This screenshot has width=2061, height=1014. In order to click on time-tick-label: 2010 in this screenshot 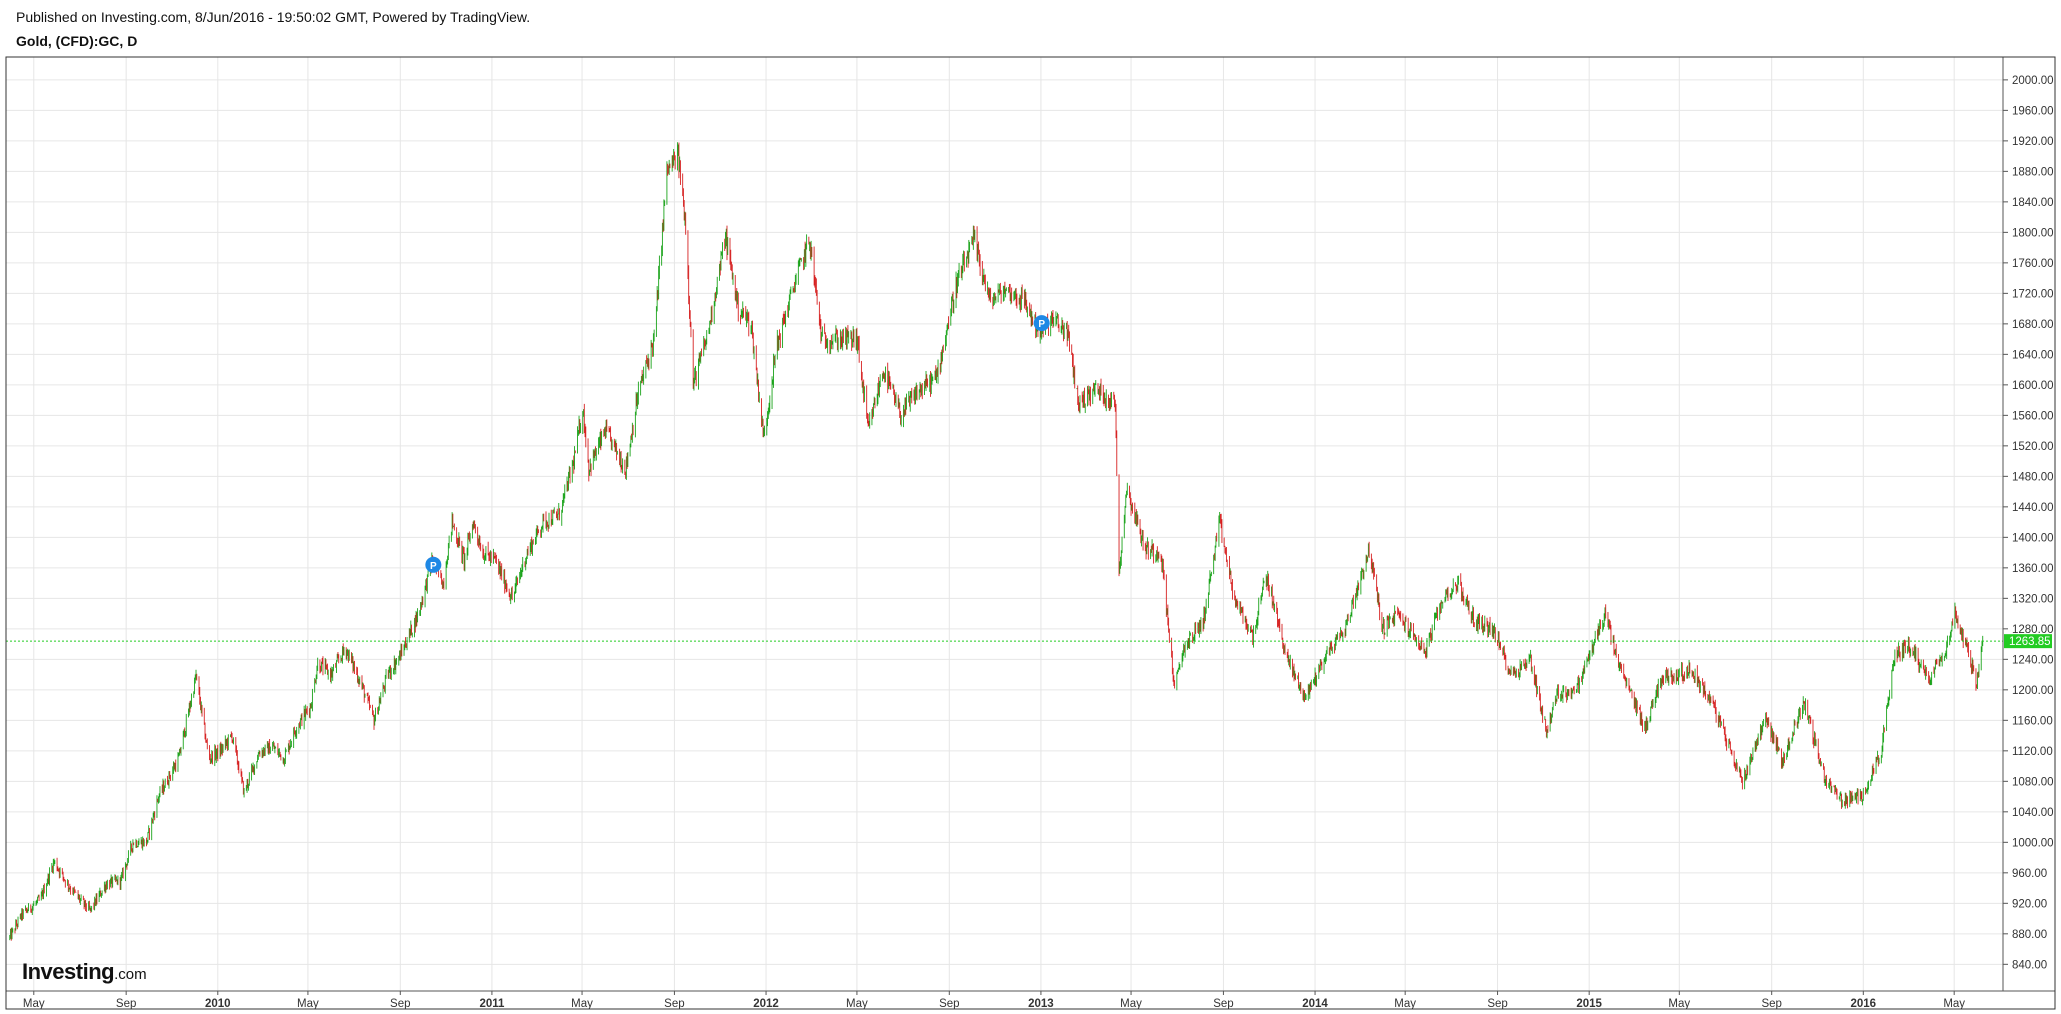, I will do `click(218, 1004)`.